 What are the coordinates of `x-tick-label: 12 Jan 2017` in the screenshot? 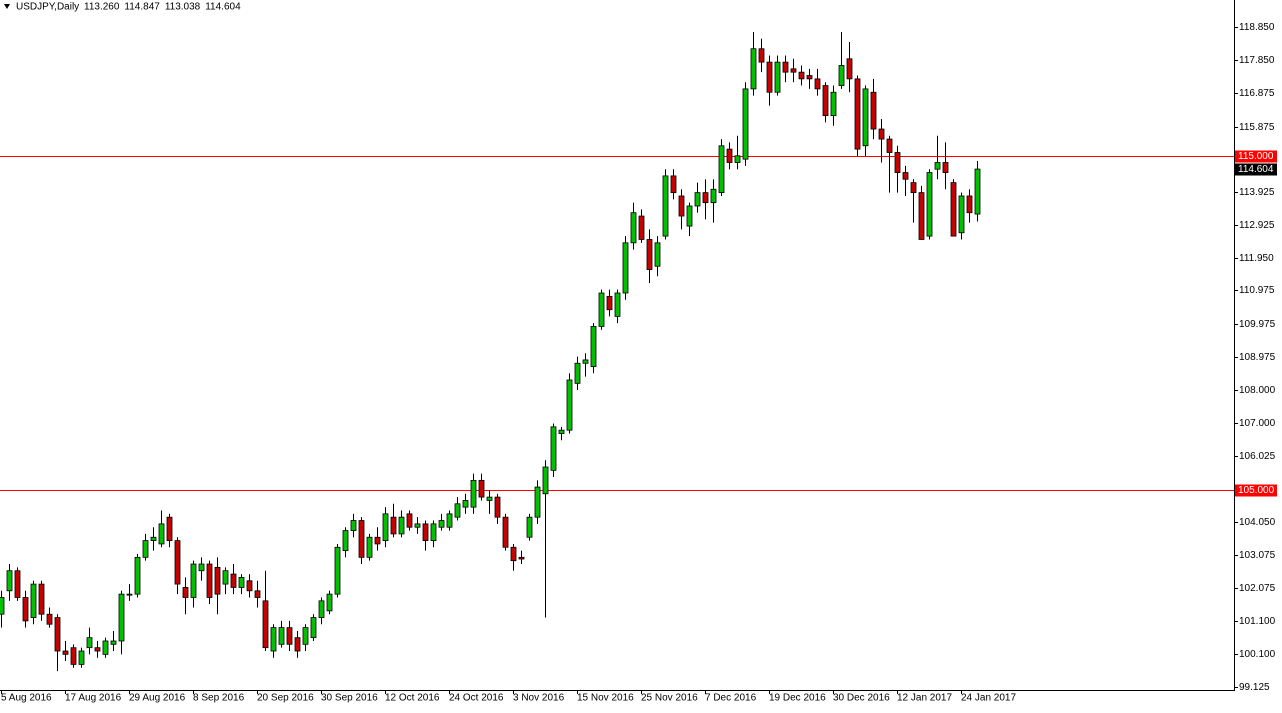 It's located at (924, 698).